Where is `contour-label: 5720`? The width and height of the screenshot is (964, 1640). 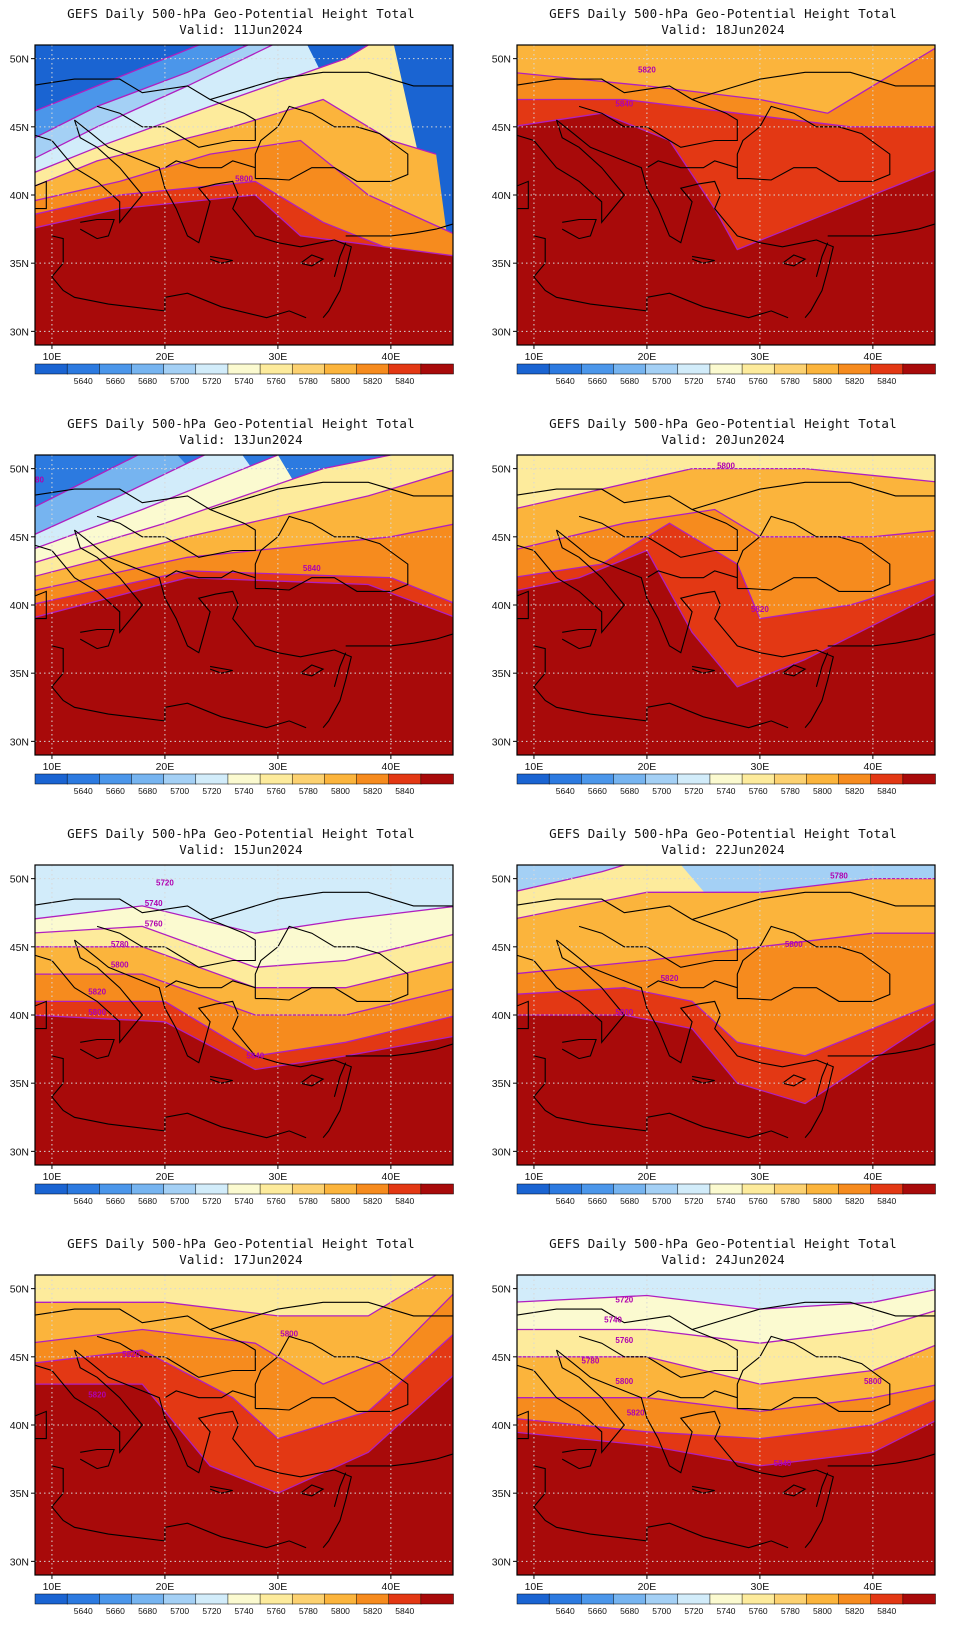
contour-label: 5720 is located at coordinates (165, 882).